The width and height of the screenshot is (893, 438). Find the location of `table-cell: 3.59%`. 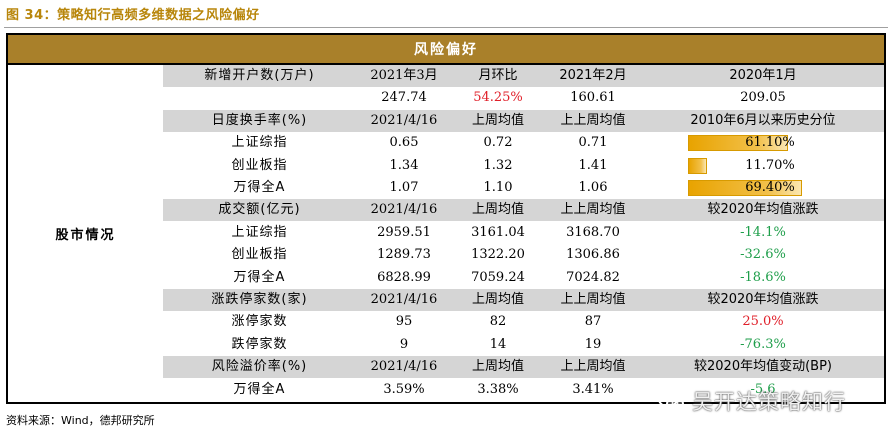

table-cell: 3.59% is located at coordinates (404, 389).